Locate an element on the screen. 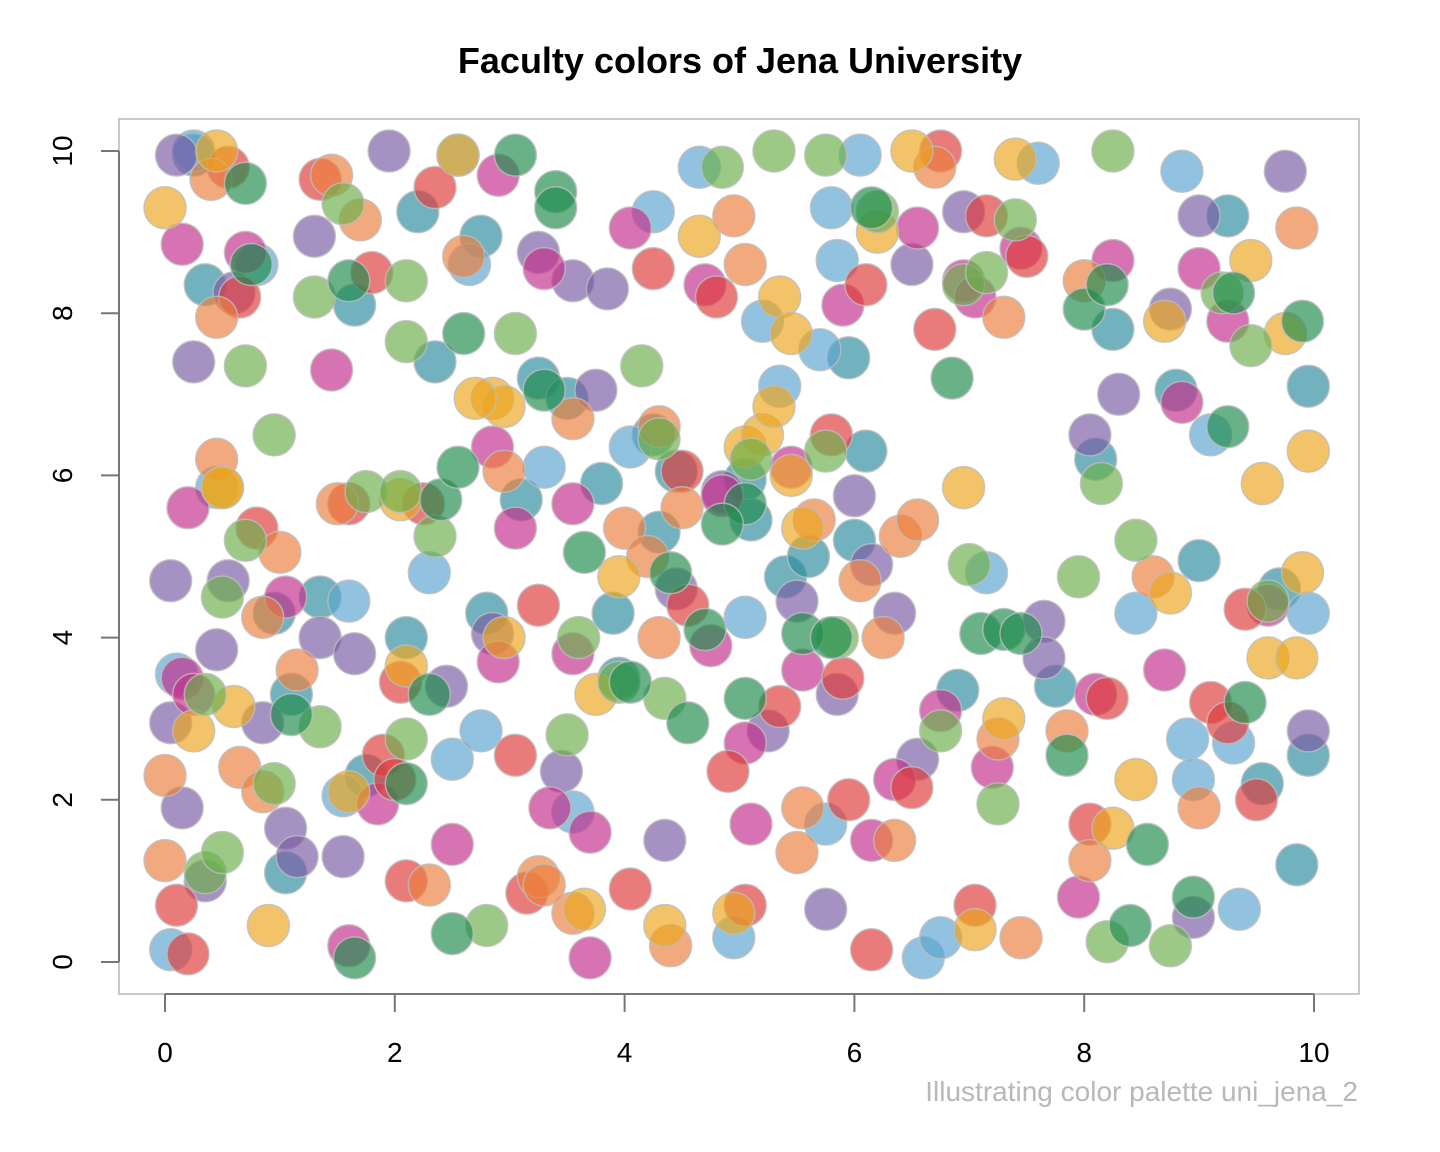 The width and height of the screenshot is (1440, 1152). x-tick-label-8: 8 is located at coordinates (1084, 1052).